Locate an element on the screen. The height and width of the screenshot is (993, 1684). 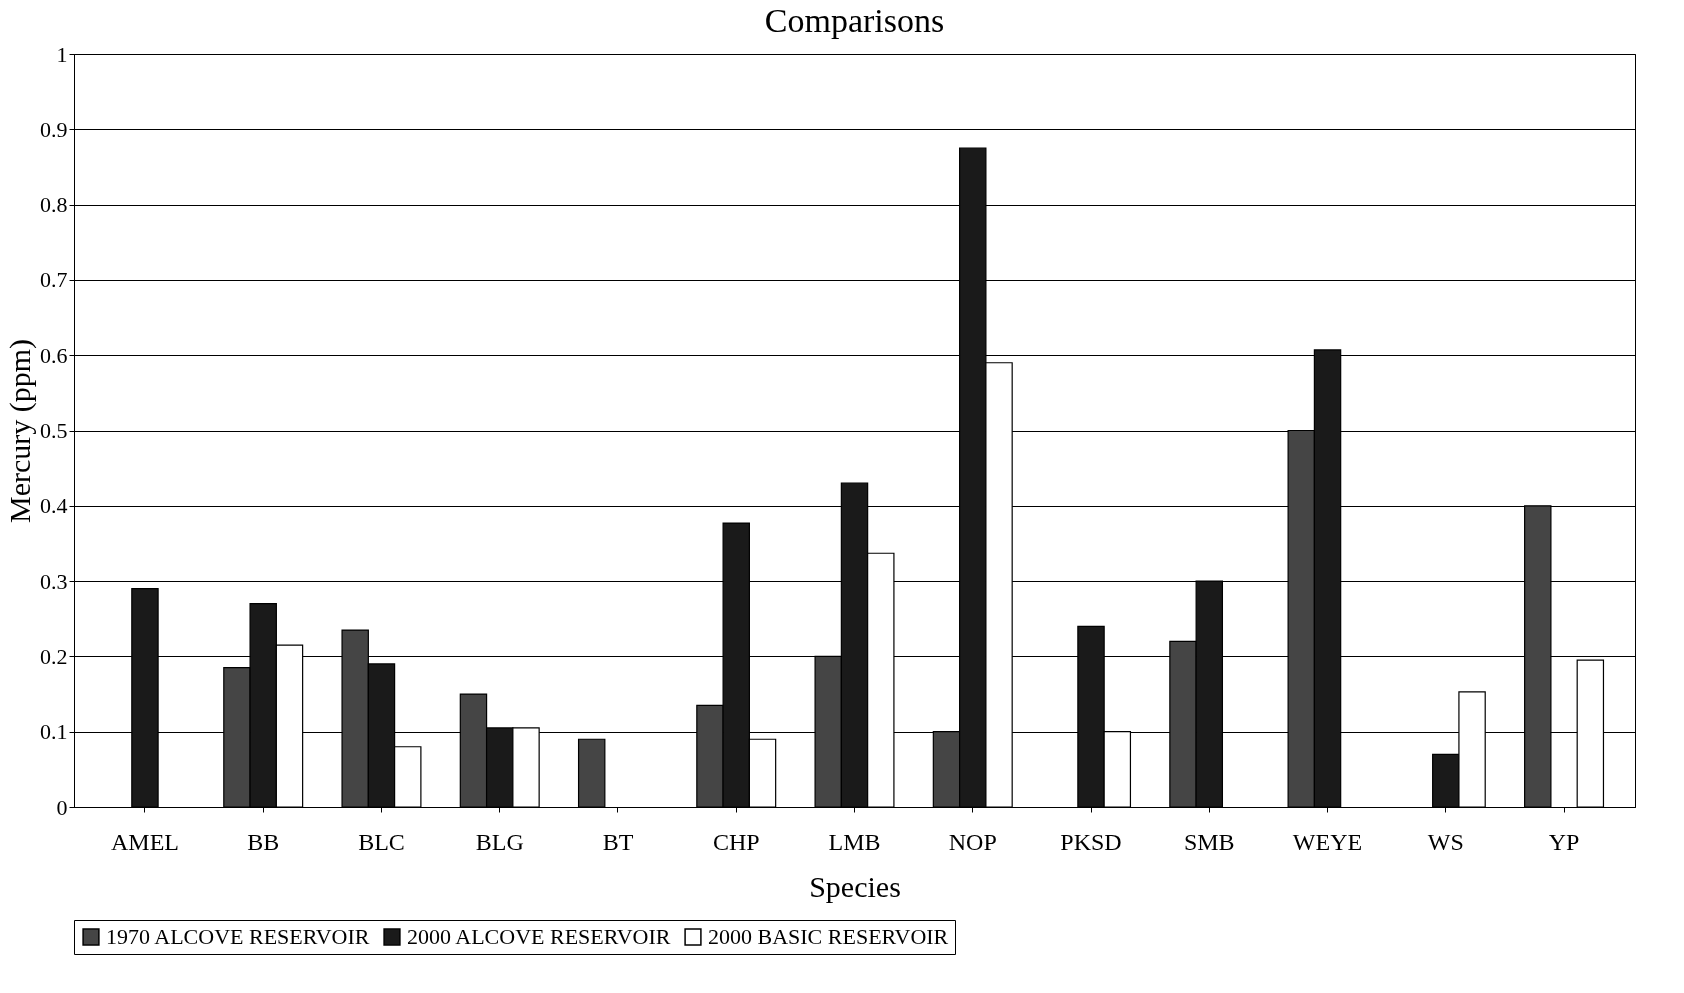
y-tick-label: 0.6 is located at coordinates (54, 355).